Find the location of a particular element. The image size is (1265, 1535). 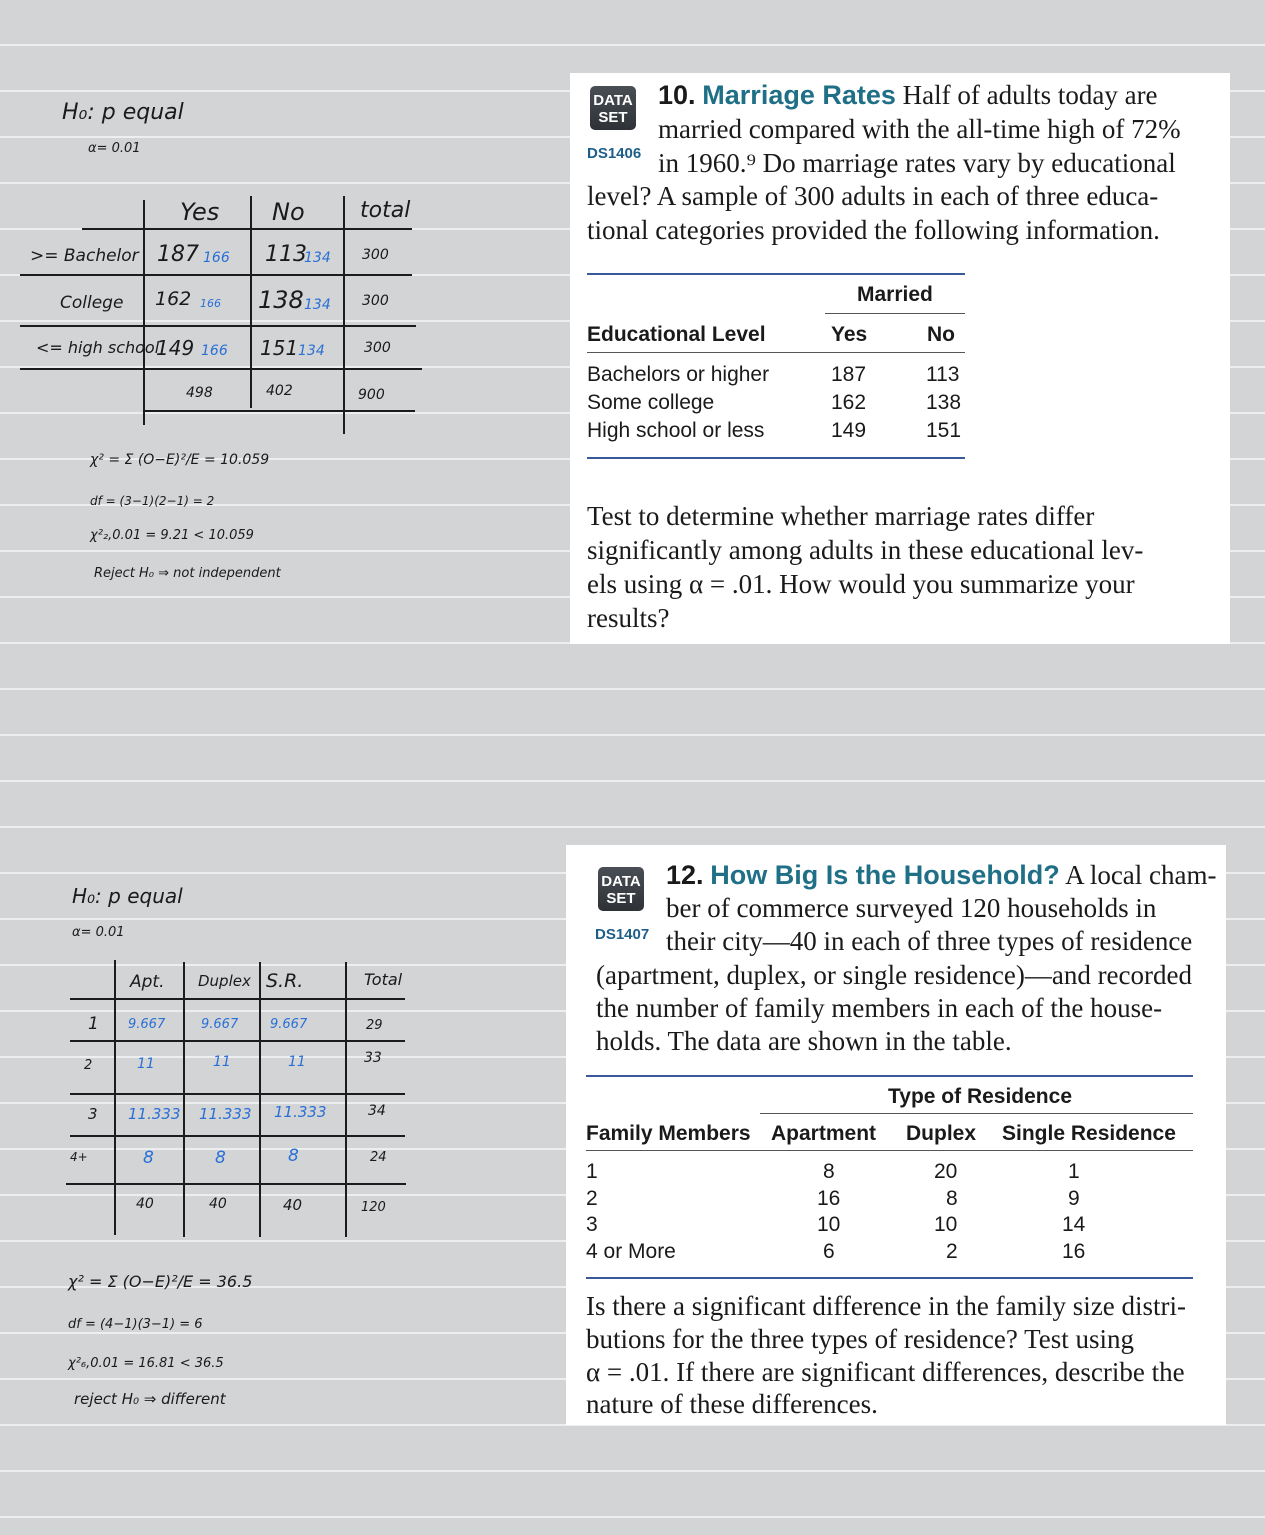

table-cell: 9 is located at coordinates (1074, 1198).